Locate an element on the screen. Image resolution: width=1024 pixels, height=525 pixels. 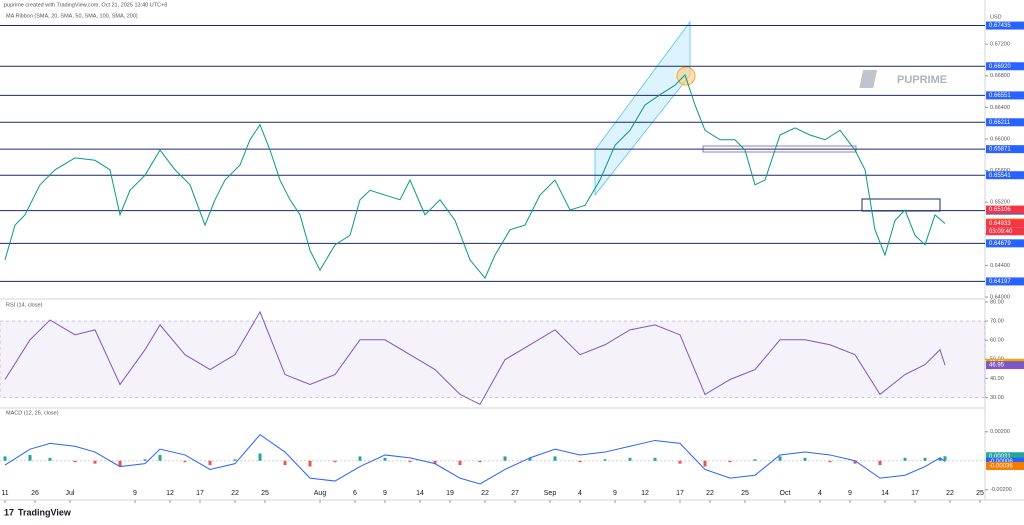
x-tick-label: Oct is located at coordinates (785, 493).